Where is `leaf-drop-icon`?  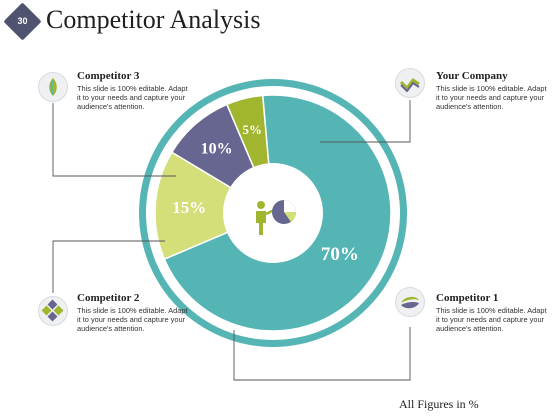
leaf-drop-icon is located at coordinates (53, 87).